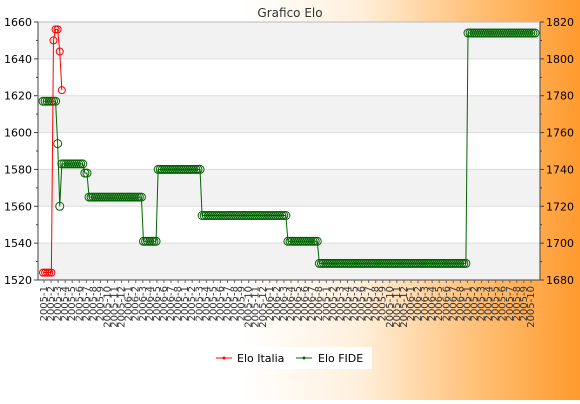 This screenshot has height=404, width=580. What do you see at coordinates (496, 303) in the screenshot?
I see `x-tick-label: 2005-5` at bounding box center [496, 303].